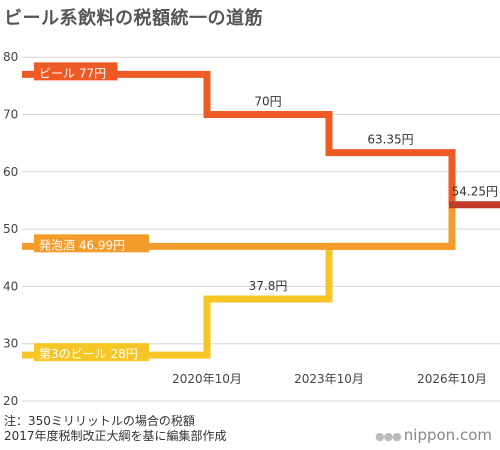  What do you see at coordinates (10, 114) in the screenshot?
I see `y-tick-label: 70` at bounding box center [10, 114].